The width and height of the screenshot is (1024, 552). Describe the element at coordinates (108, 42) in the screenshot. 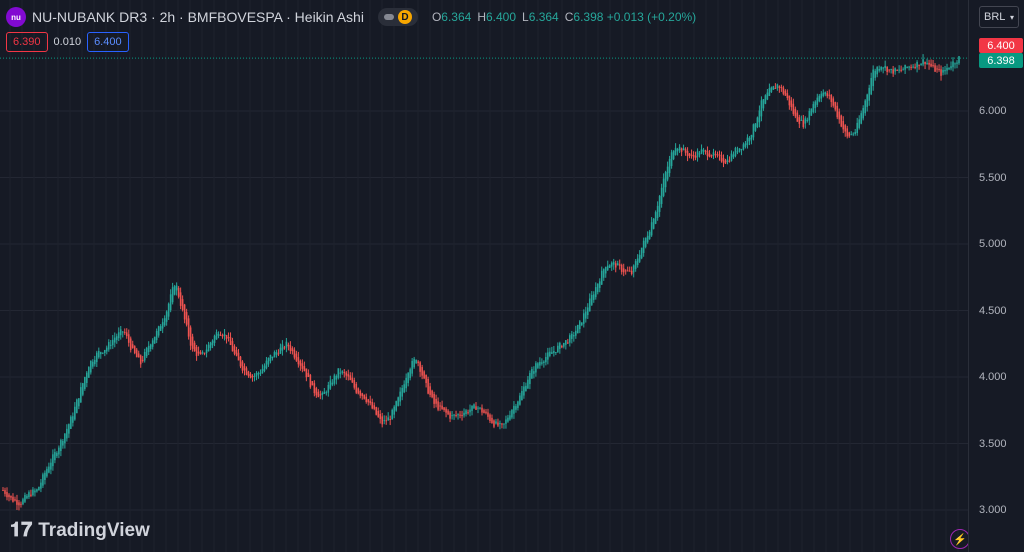

I see `ask-price: 6.400` at that location.